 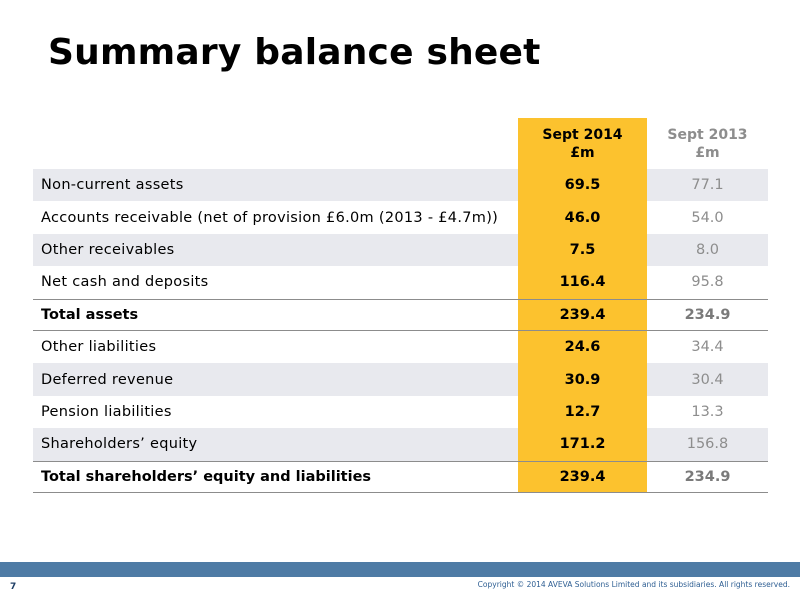 I want to click on row-prior-value: 8.0, so click(x=707, y=249).